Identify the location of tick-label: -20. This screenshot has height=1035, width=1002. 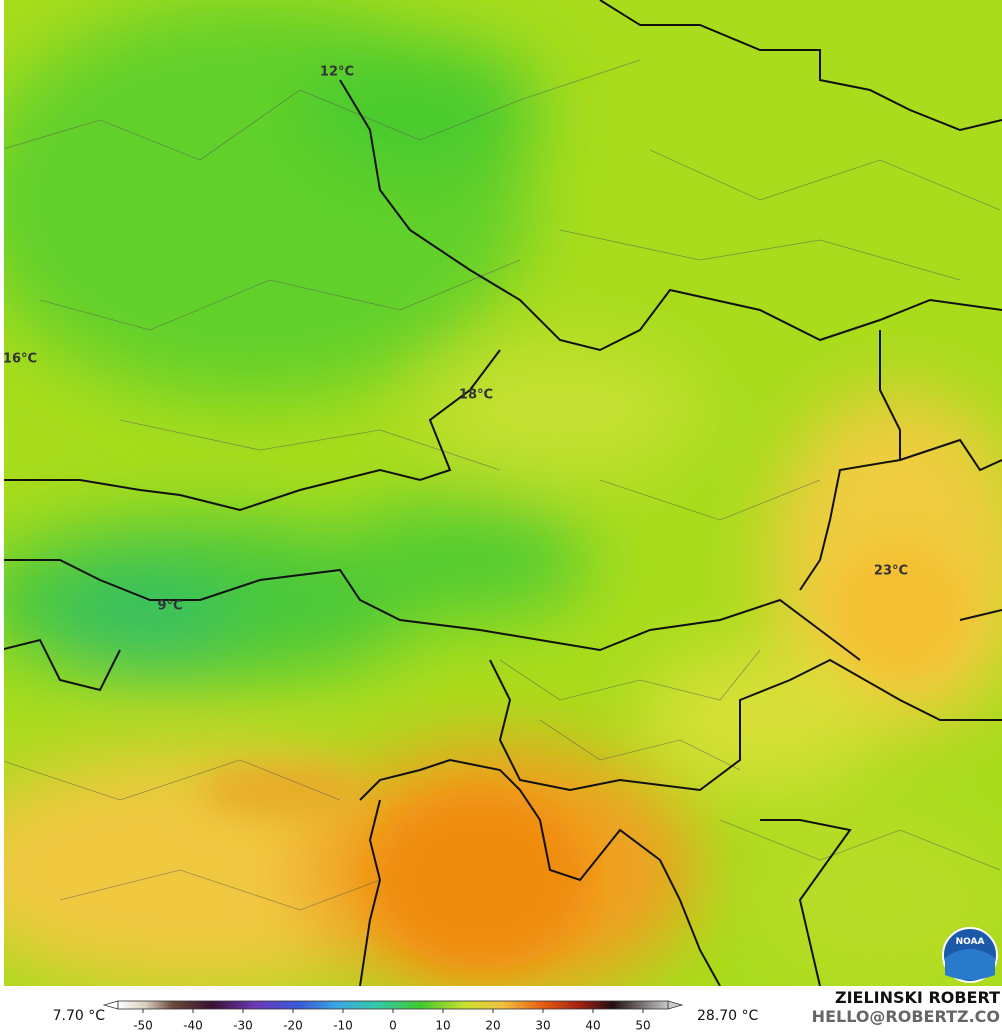
(293, 1026).